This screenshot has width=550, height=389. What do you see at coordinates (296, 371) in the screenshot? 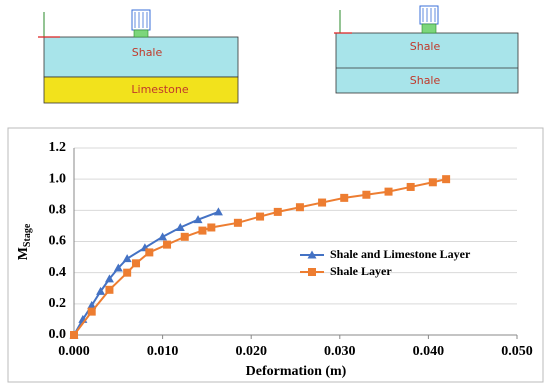
I see `x-axis-label: Deformation (m)` at bounding box center [296, 371].